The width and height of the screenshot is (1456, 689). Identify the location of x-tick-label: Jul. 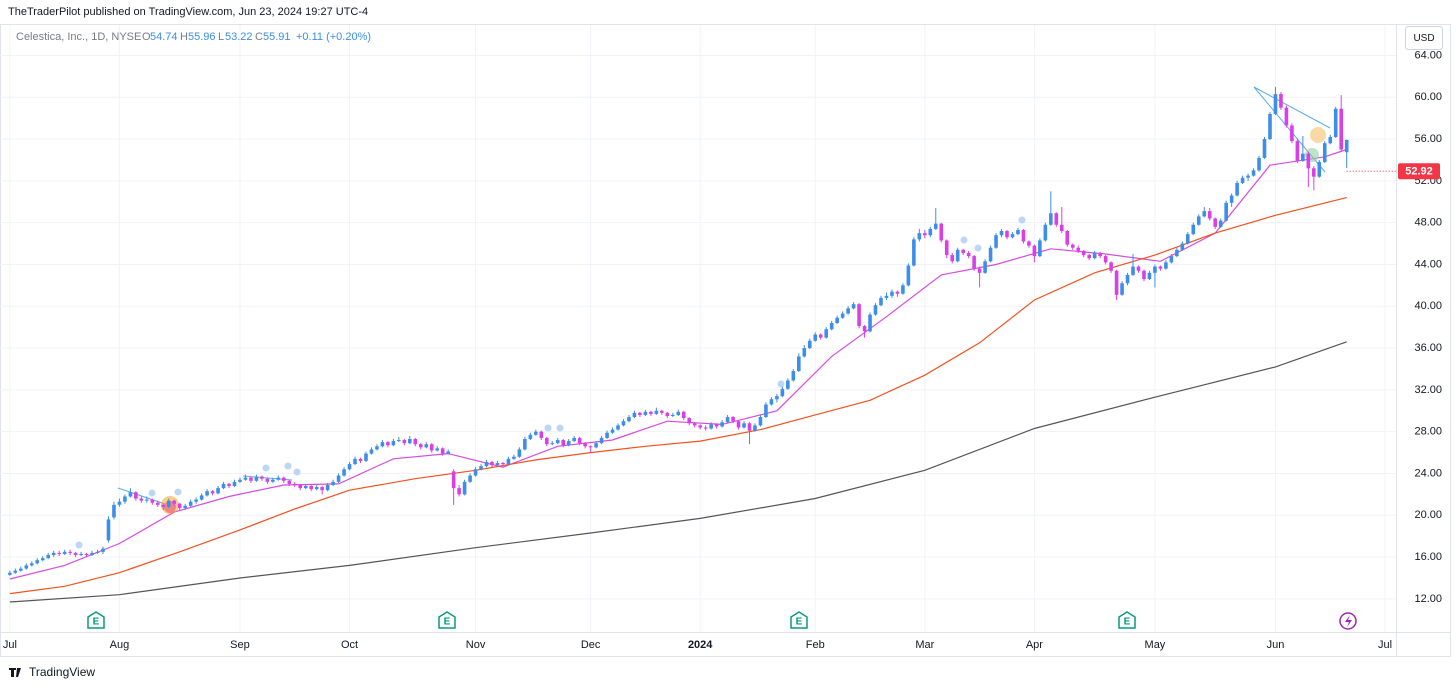
(1385, 645).